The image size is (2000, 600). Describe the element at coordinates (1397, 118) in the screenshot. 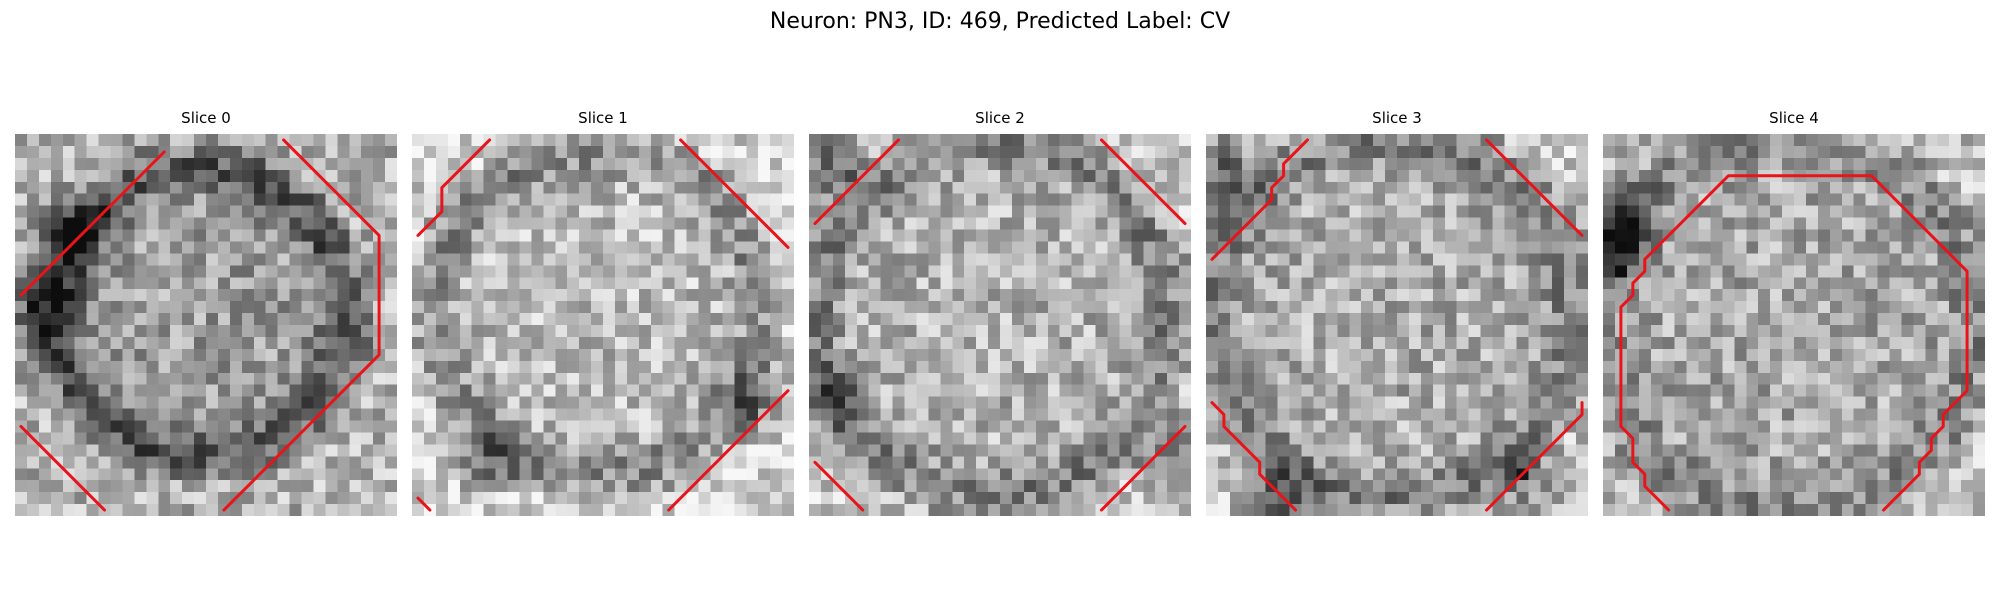

I see `slice-title: Slice 3` at that location.